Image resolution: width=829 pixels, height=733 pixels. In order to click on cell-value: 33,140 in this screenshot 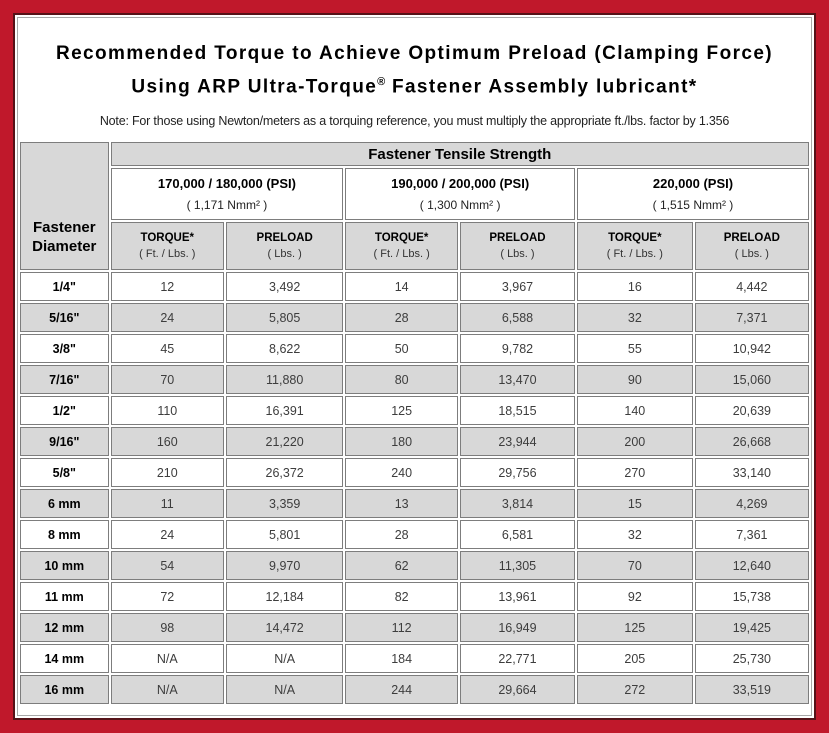, I will do `click(751, 473)`.